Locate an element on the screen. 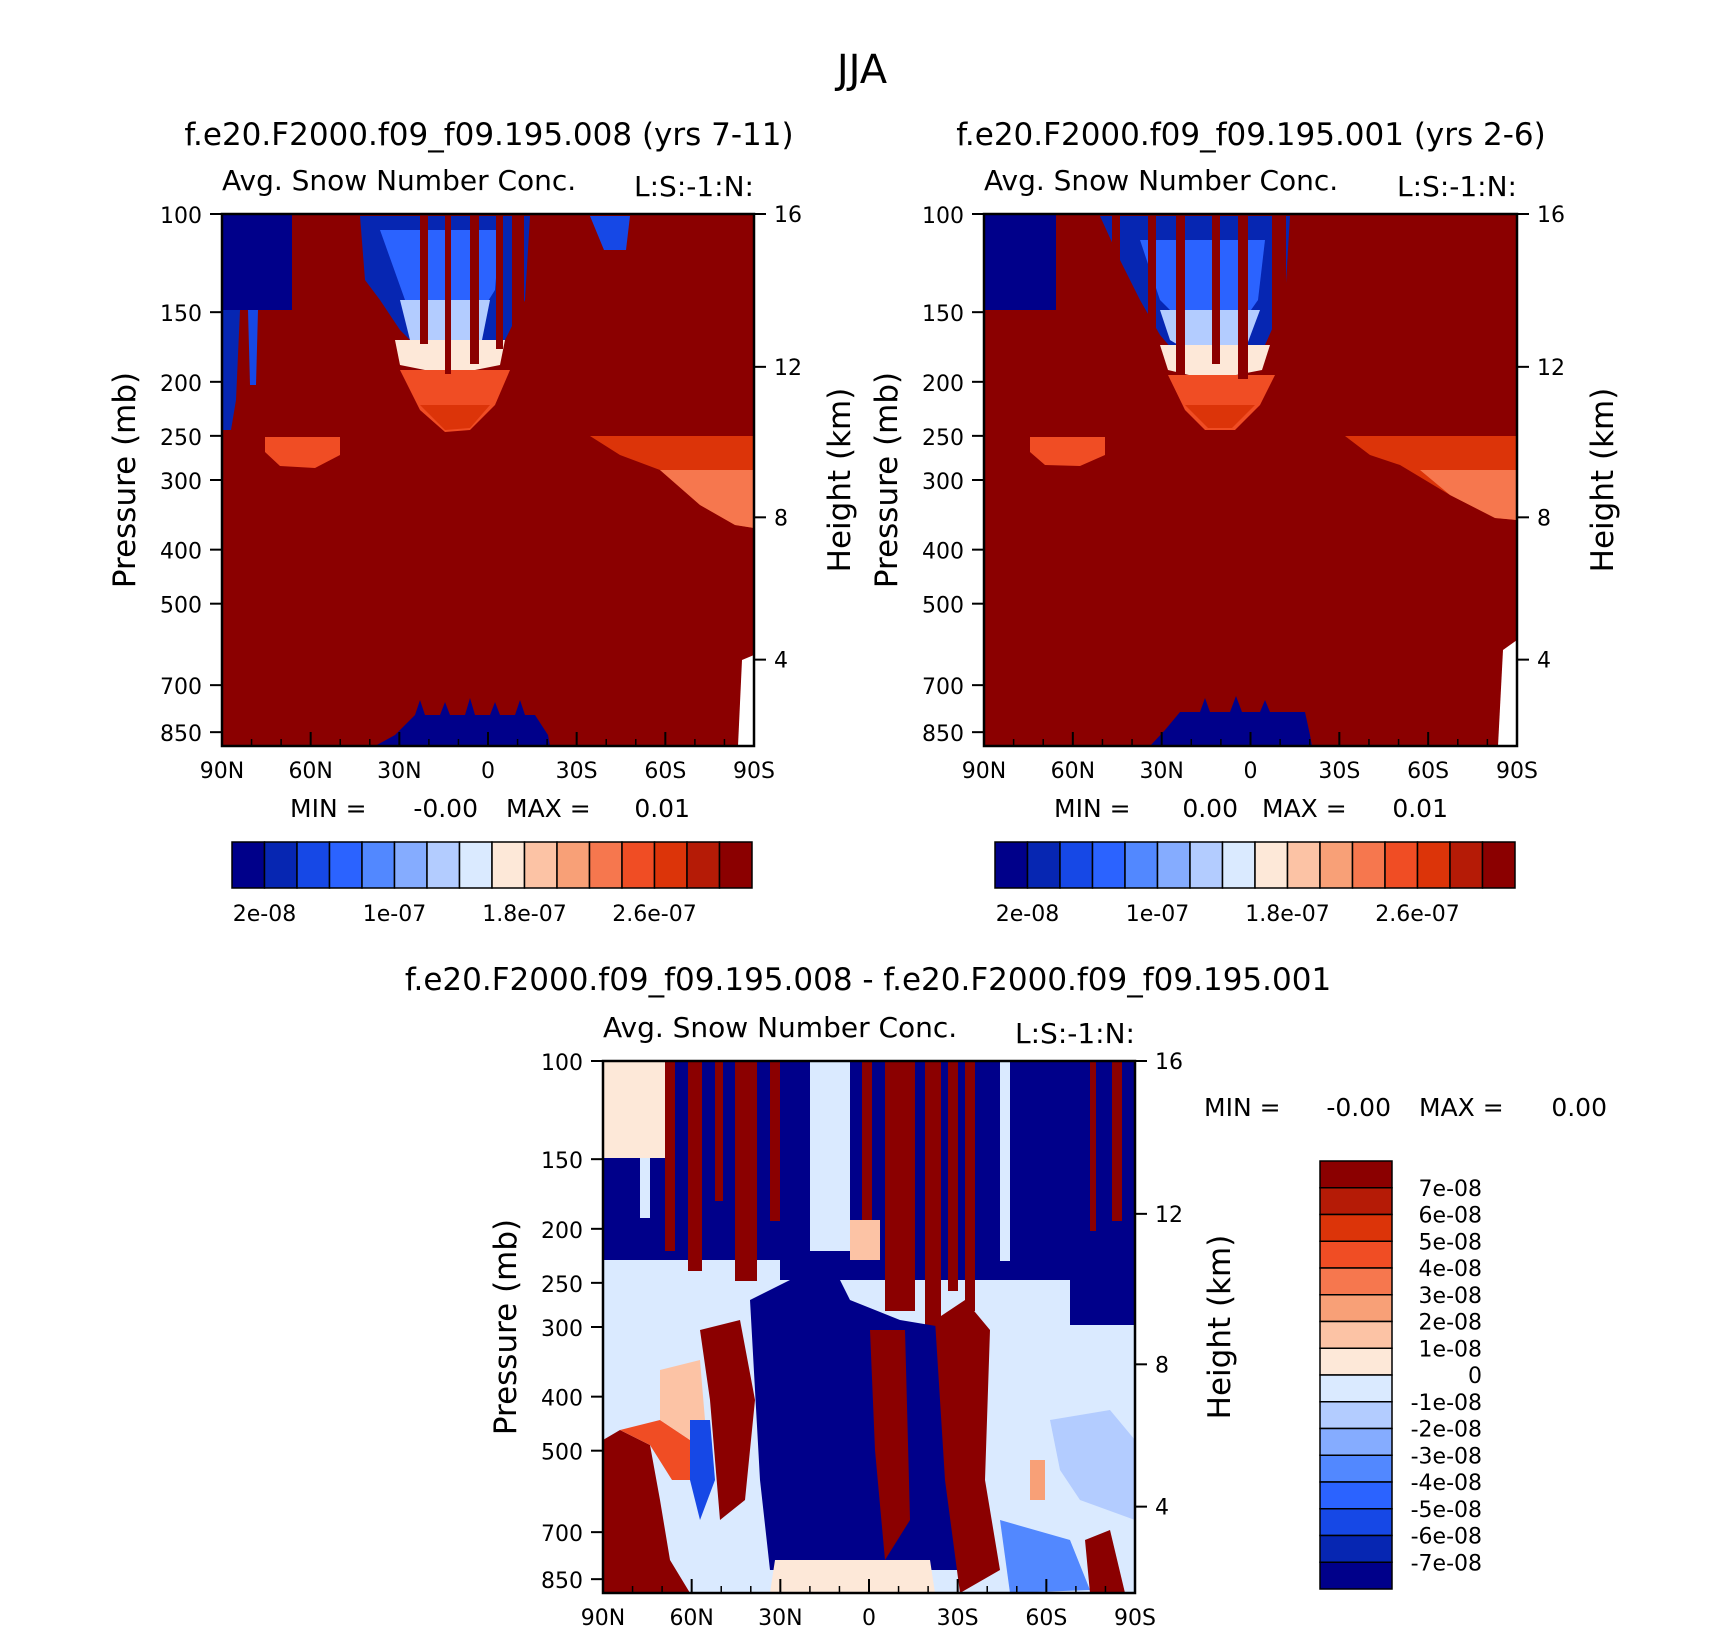 The width and height of the screenshot is (1710, 1631). panel-c-colorbar-label: -5e-08 is located at coordinates (1446, 1510).